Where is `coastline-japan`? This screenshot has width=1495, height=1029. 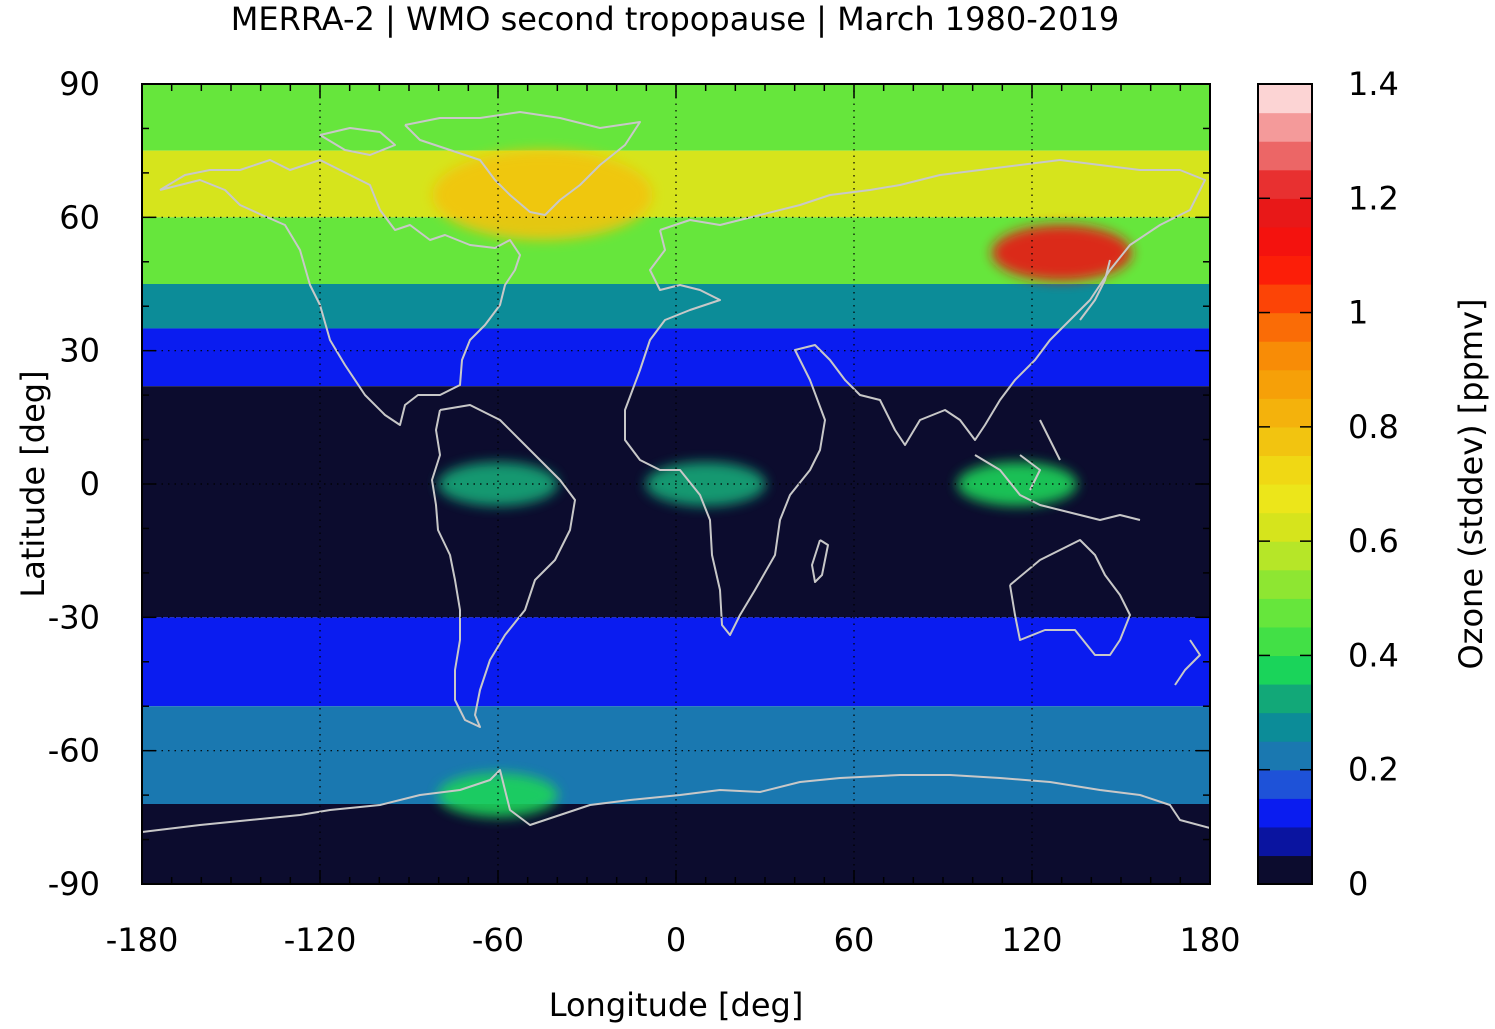
coastline-japan is located at coordinates (1095, 290).